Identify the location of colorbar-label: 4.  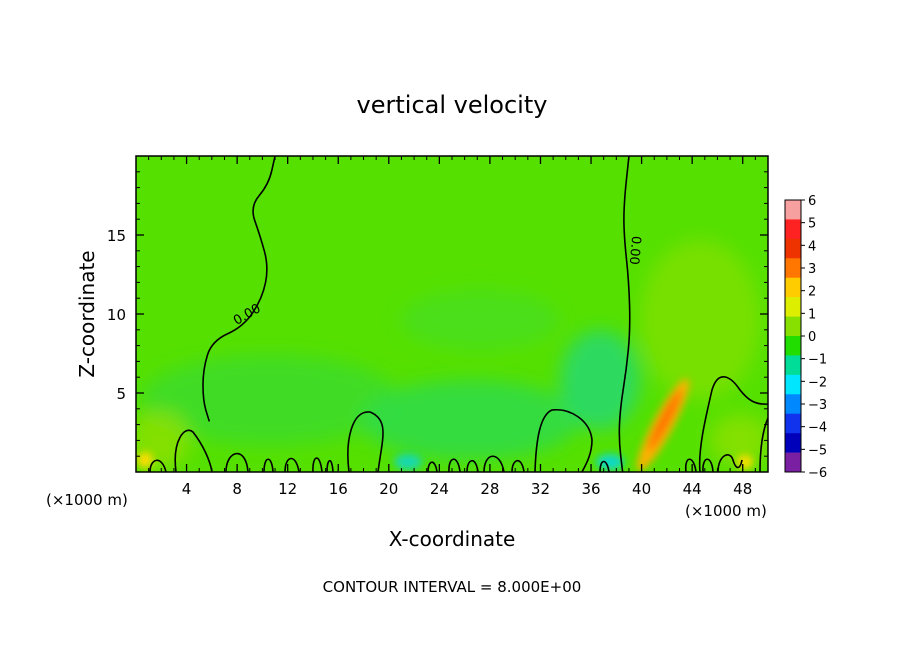
(812, 246).